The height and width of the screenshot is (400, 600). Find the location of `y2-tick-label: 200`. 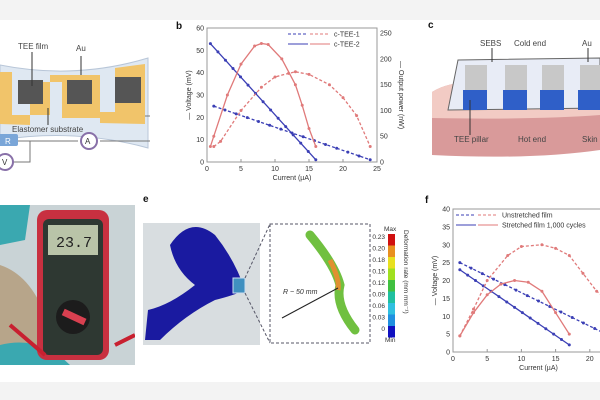

y2-tick-label: 200 is located at coordinates (386, 59).